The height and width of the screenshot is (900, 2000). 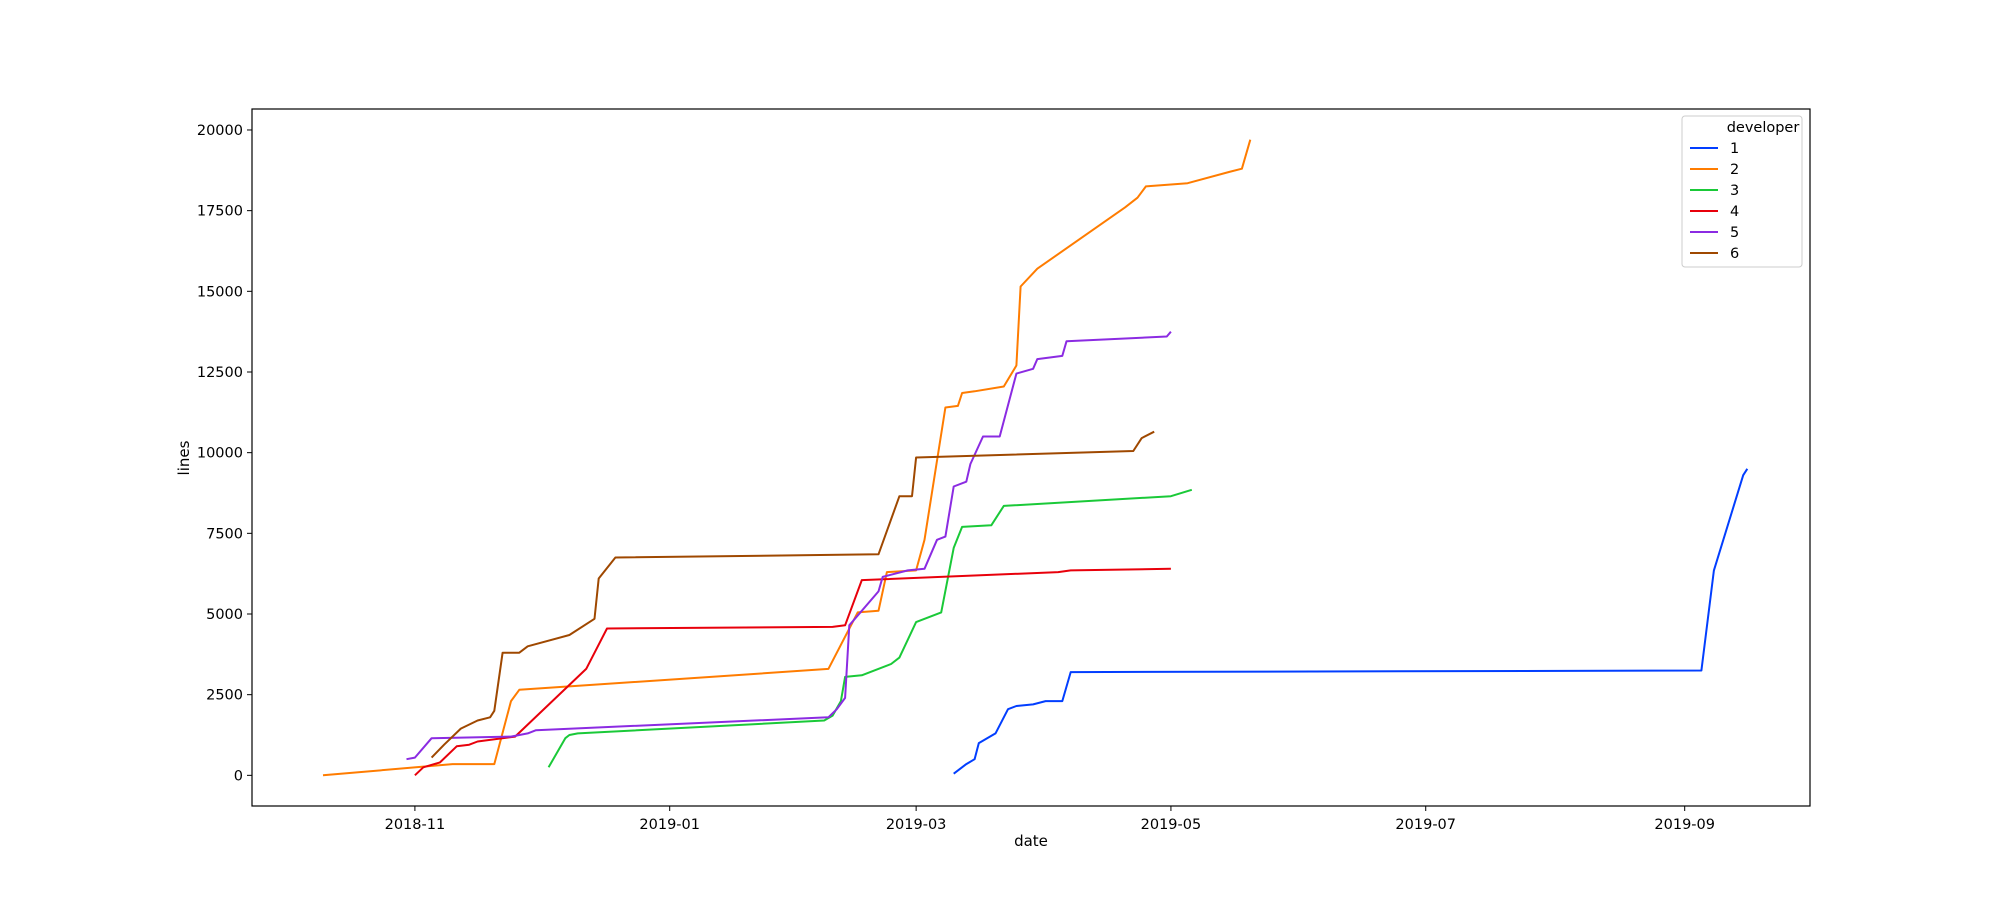 I want to click on legend-label-3: 3, so click(x=1734, y=191).